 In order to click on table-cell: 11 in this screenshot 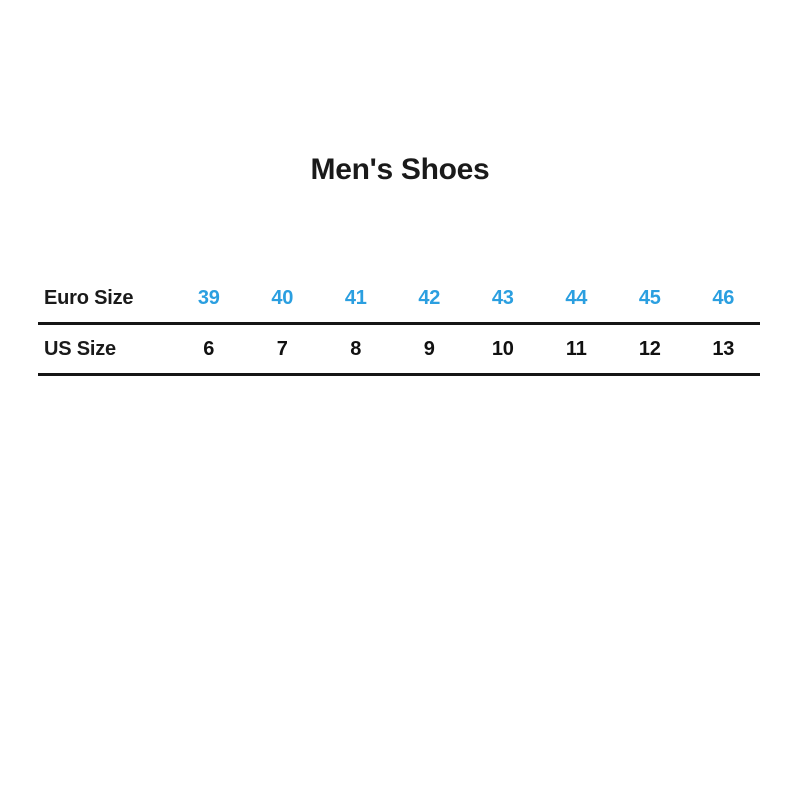, I will do `click(576, 348)`.